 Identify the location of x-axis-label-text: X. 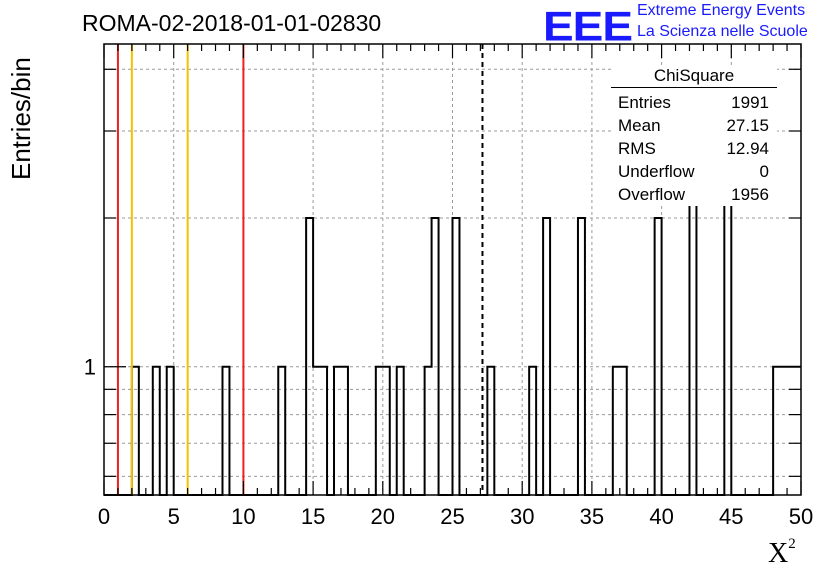
(778, 553).